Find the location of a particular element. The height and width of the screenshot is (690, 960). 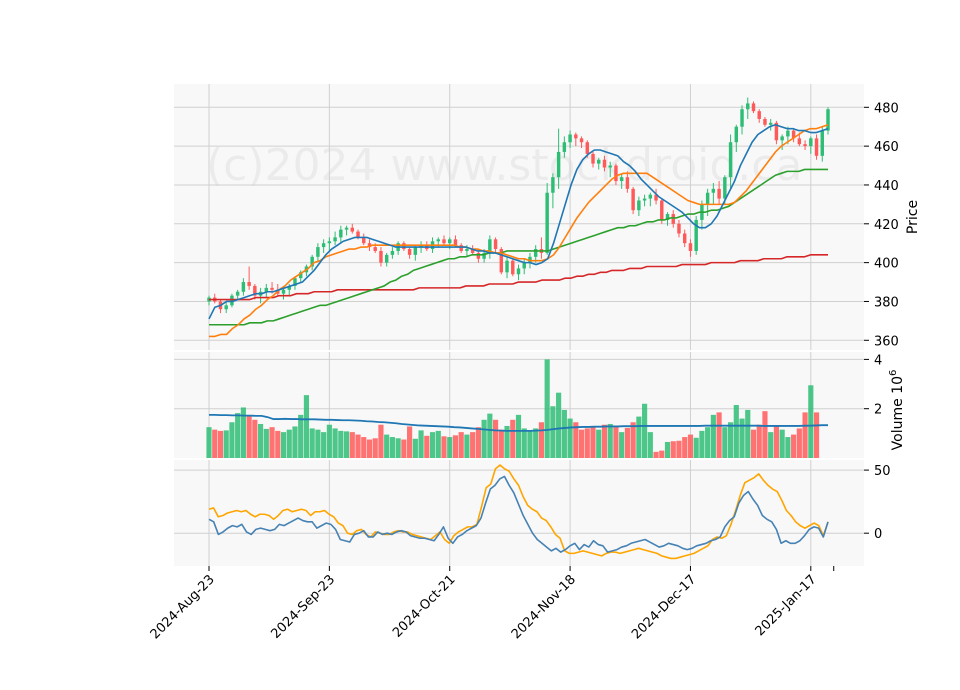

volume-ma-line is located at coordinates (518, 422).